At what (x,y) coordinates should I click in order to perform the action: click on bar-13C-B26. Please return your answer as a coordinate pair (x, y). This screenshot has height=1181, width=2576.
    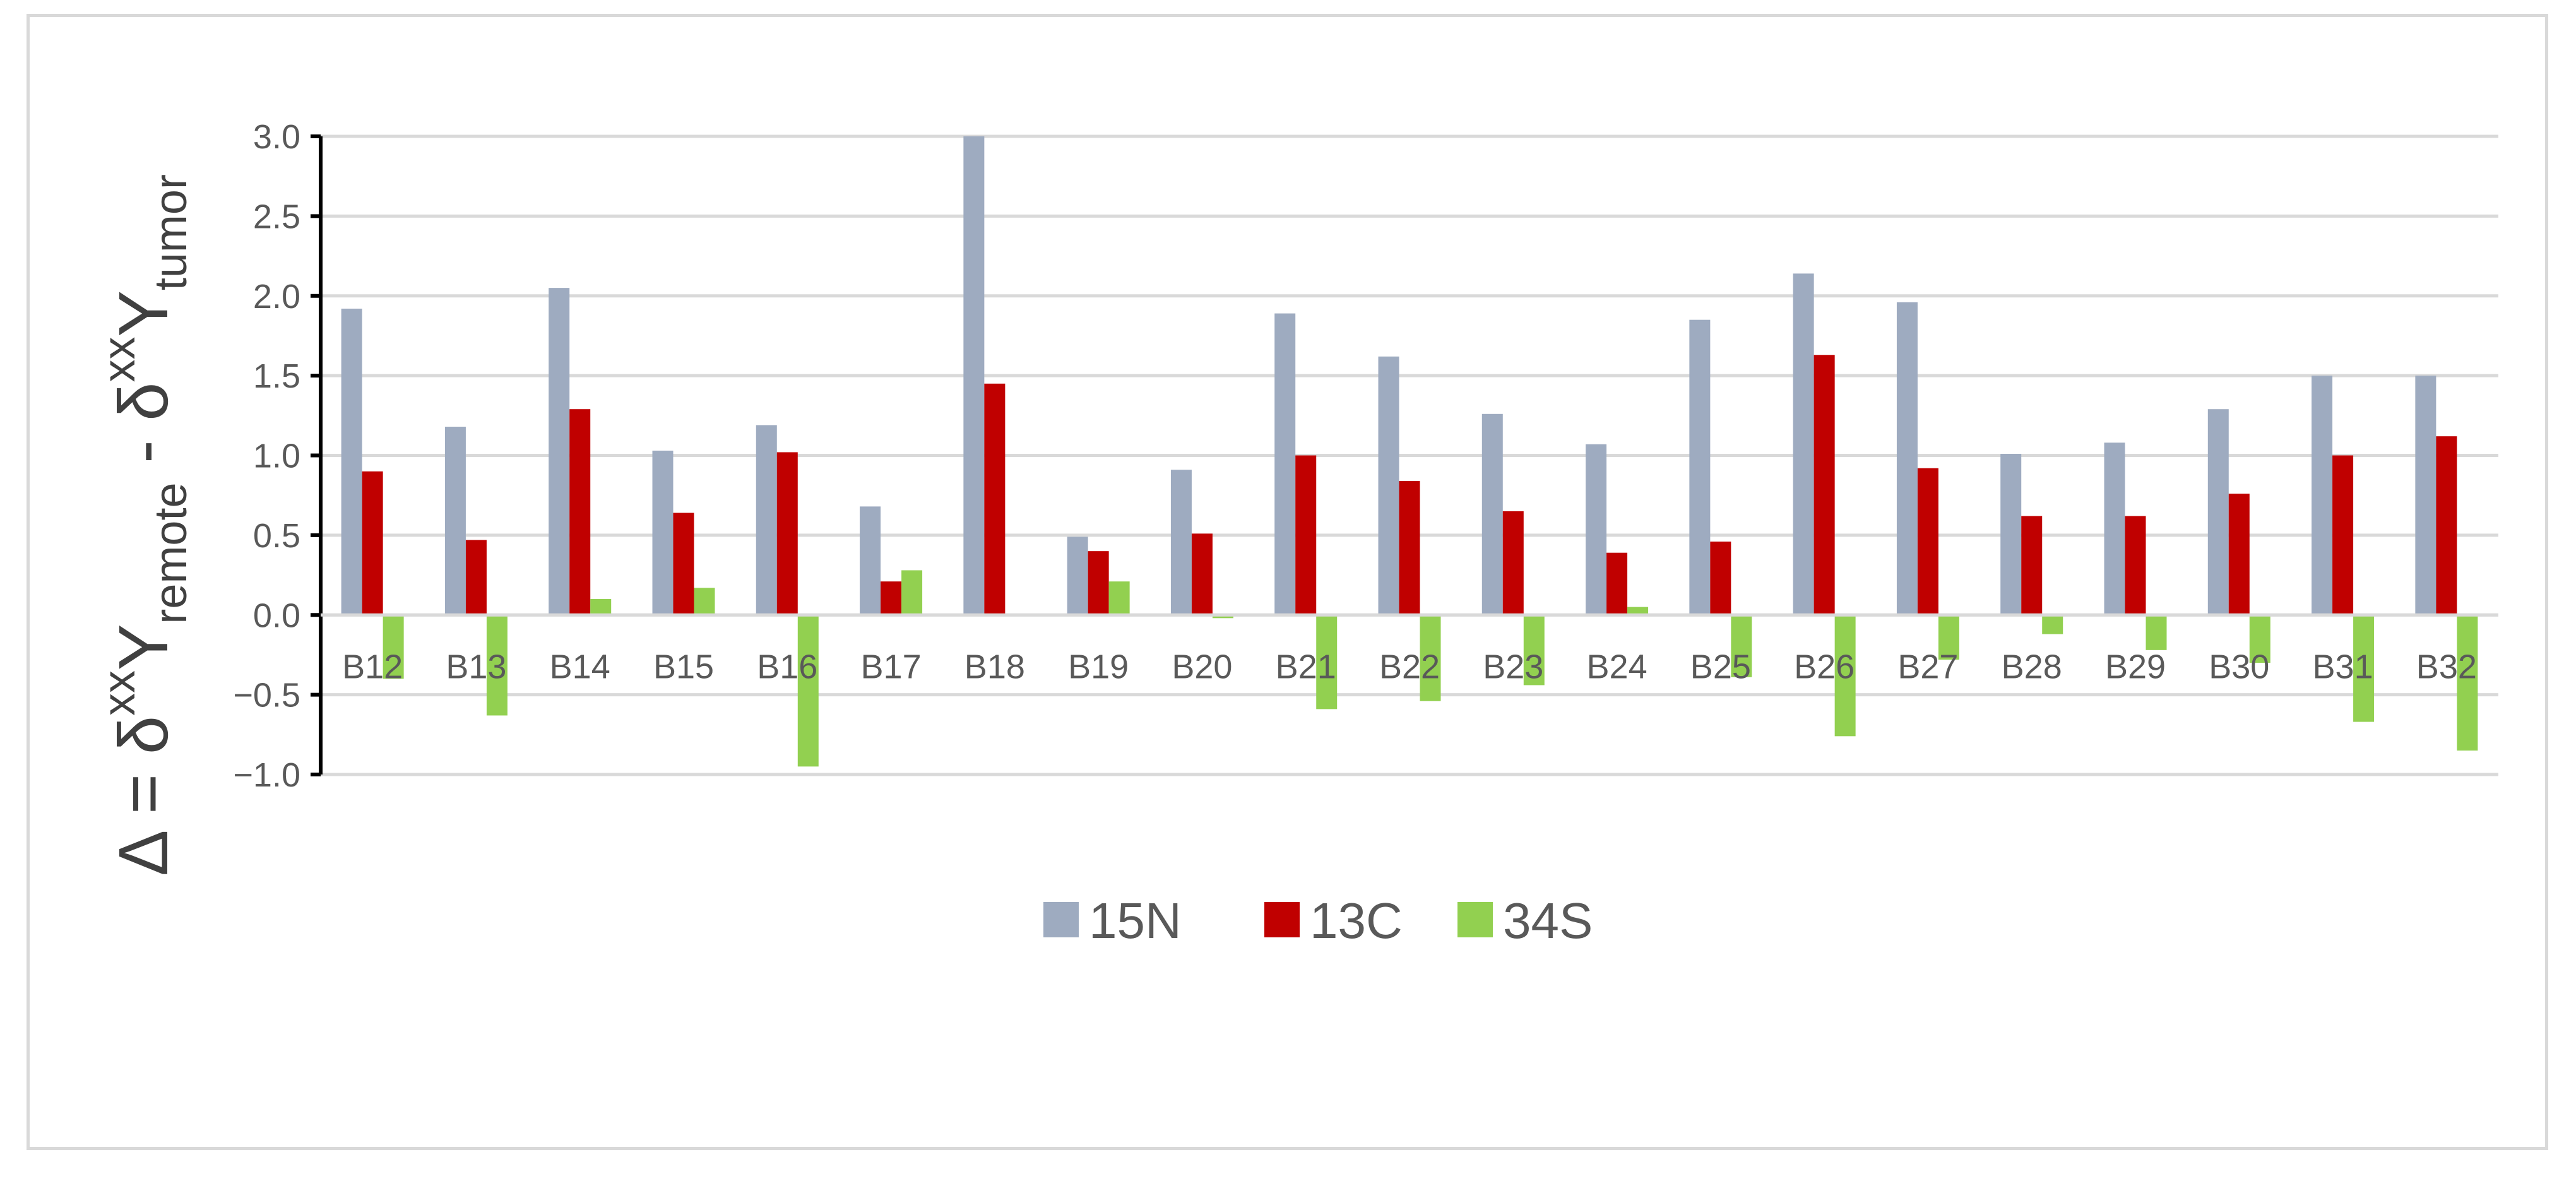
    Looking at the image, I should click on (1824, 485).